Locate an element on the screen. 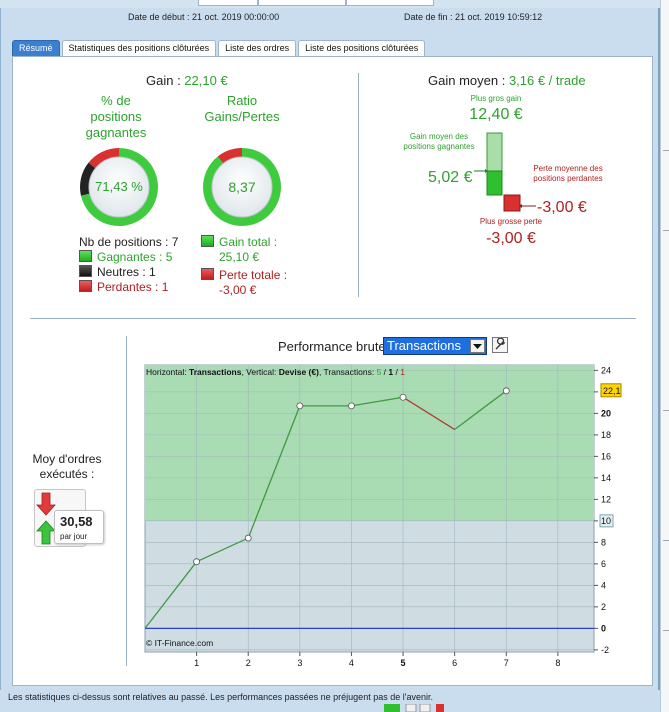  total-gain: Gain total : 25,10 € is located at coordinates (248, 249).